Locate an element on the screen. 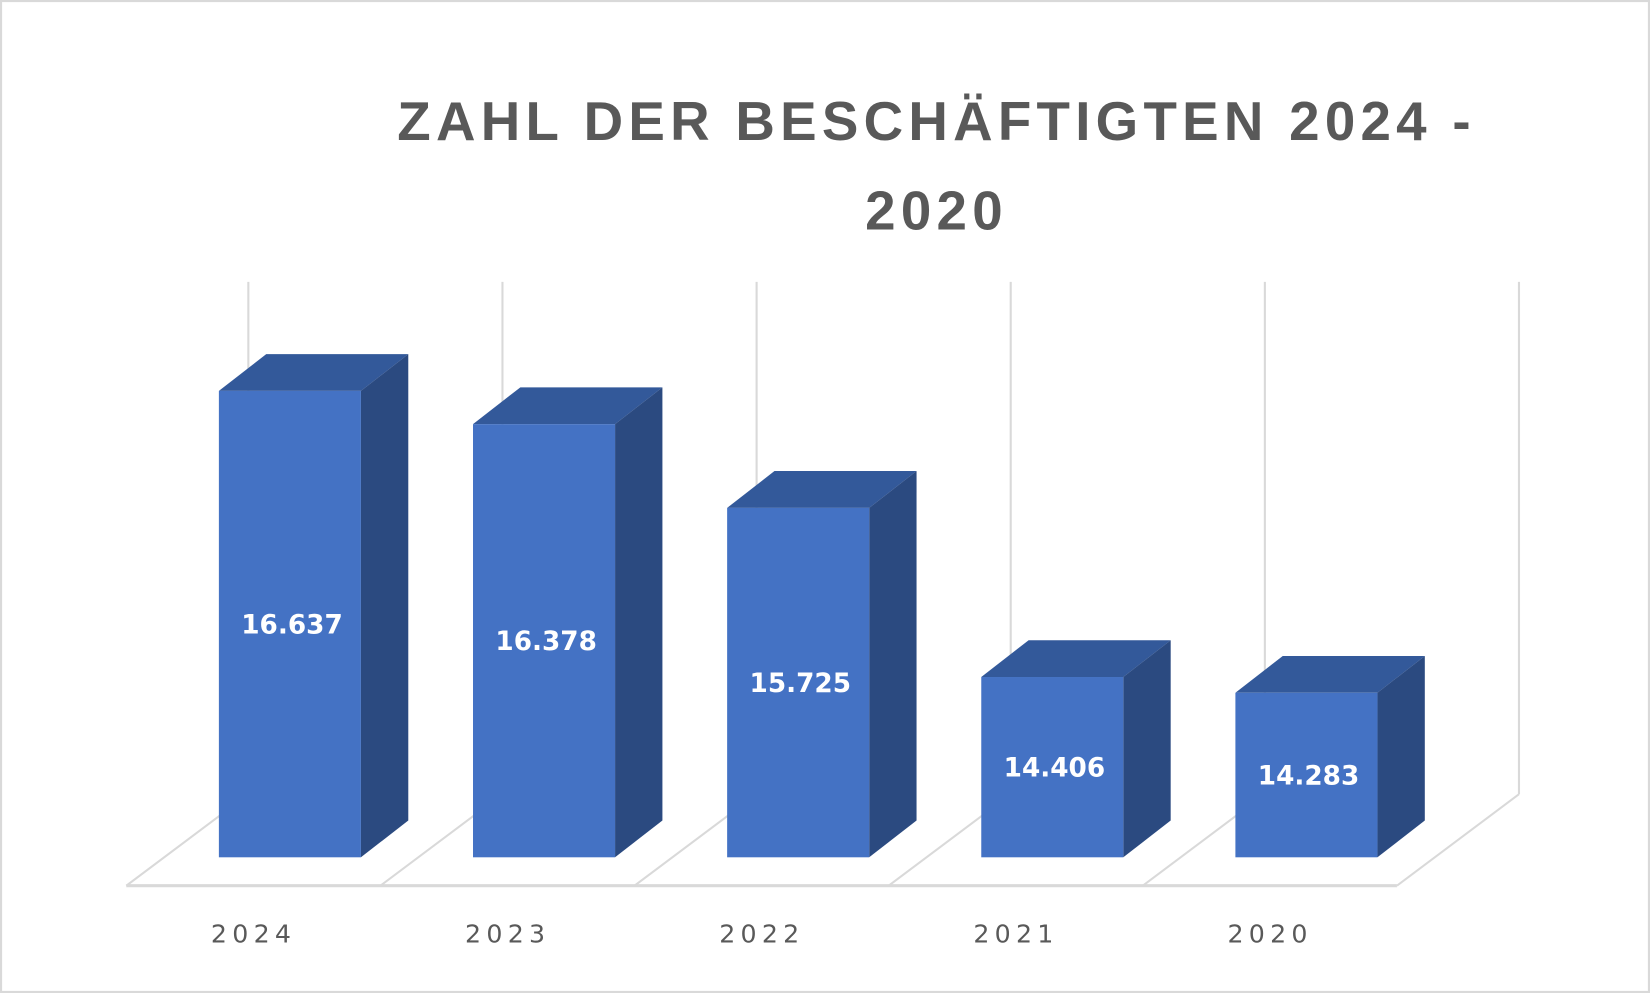 The image size is (1650, 993). category-labels: 2024 2023 2022 2021 2020 is located at coordinates (761, 934).